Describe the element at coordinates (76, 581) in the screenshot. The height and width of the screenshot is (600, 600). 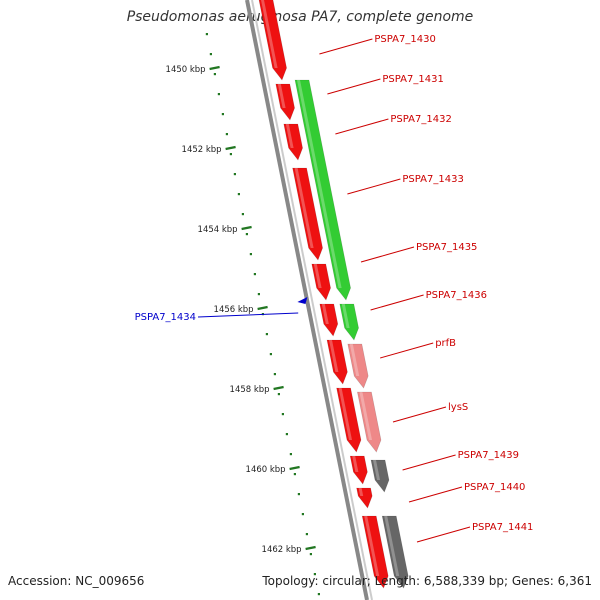
I see `accession-text: Accession: NC_009656` at that location.